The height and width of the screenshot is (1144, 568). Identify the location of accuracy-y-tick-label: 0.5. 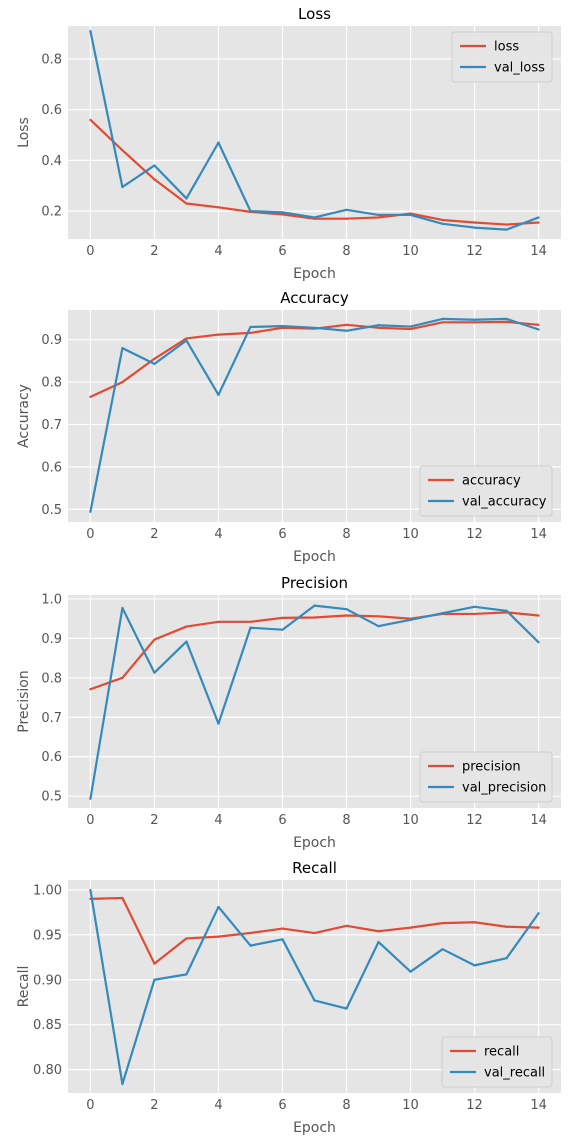
(51, 510).